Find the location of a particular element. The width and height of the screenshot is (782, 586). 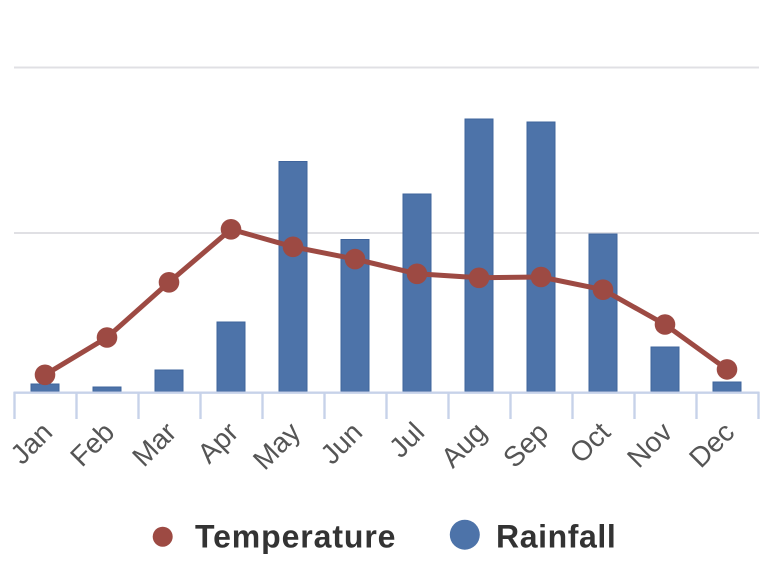

svg-text: Temperature is located at coordinates (295, 537).